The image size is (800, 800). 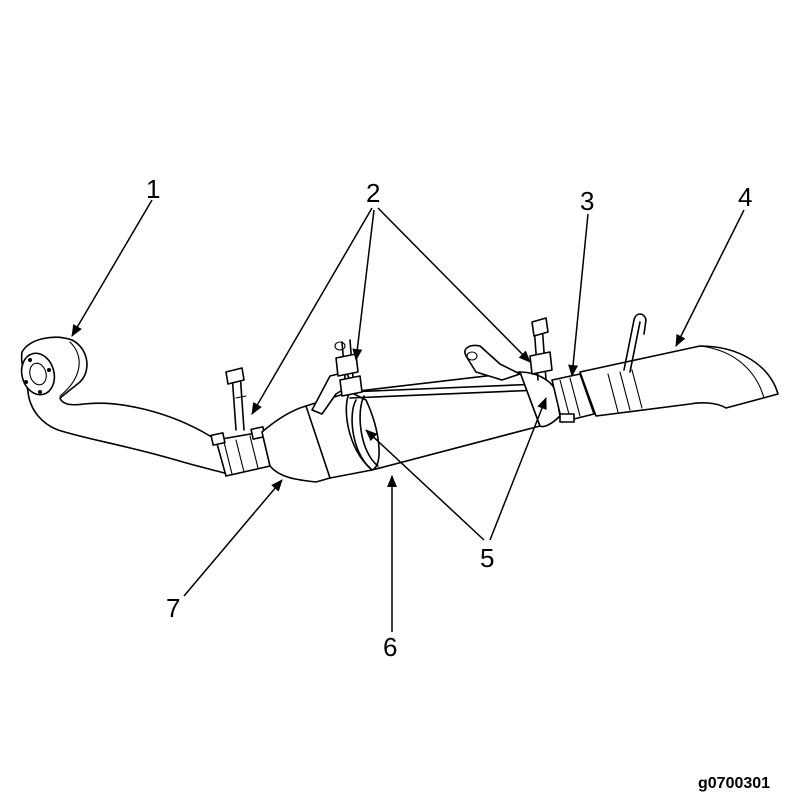 What do you see at coordinates (240, 451) in the screenshot?
I see `inlet-clamp-band` at bounding box center [240, 451].